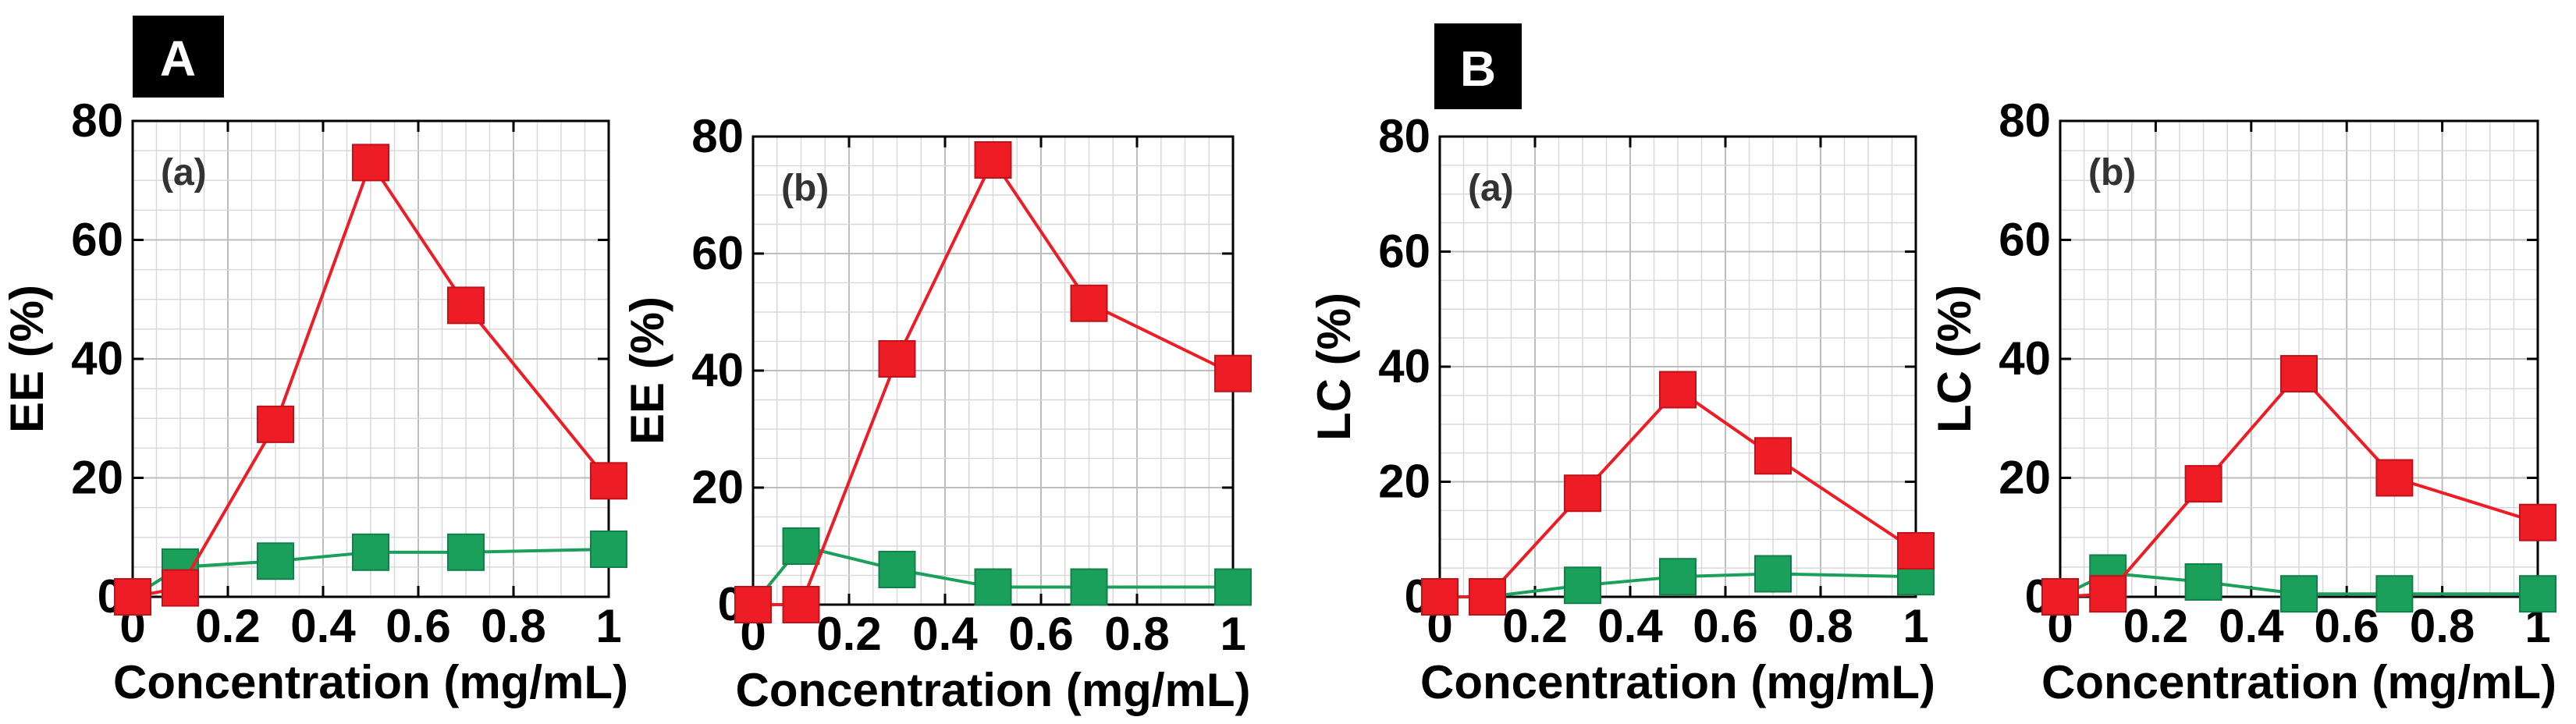  Describe the element at coordinates (1478, 69) in the screenshot. I see `panel-badge-b-label: B` at that location.